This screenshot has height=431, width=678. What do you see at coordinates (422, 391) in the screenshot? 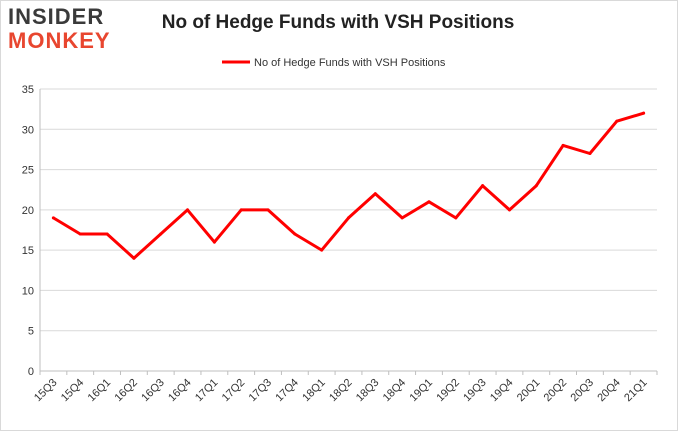
I see `x-tick-label: 19Q1` at bounding box center [422, 391].